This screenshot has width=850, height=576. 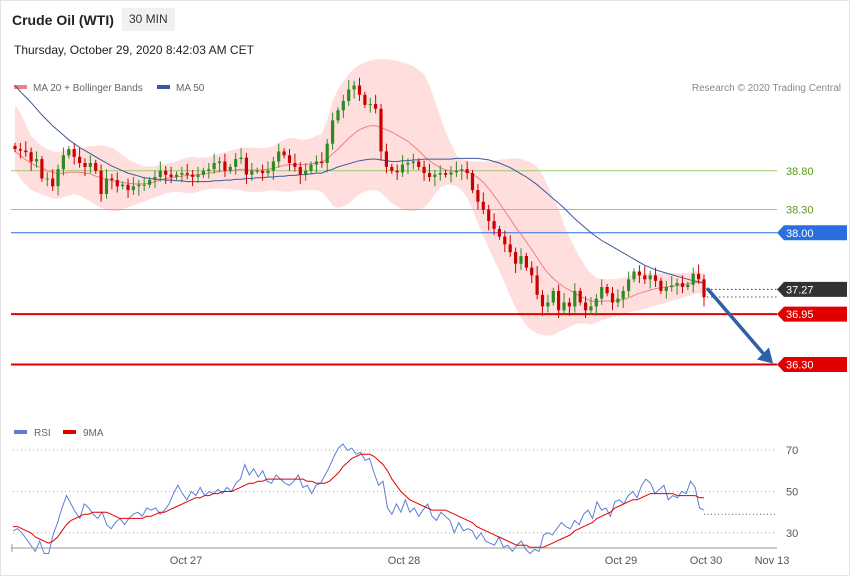 I want to click on legend-label-rsi: RSI, so click(x=42, y=433).